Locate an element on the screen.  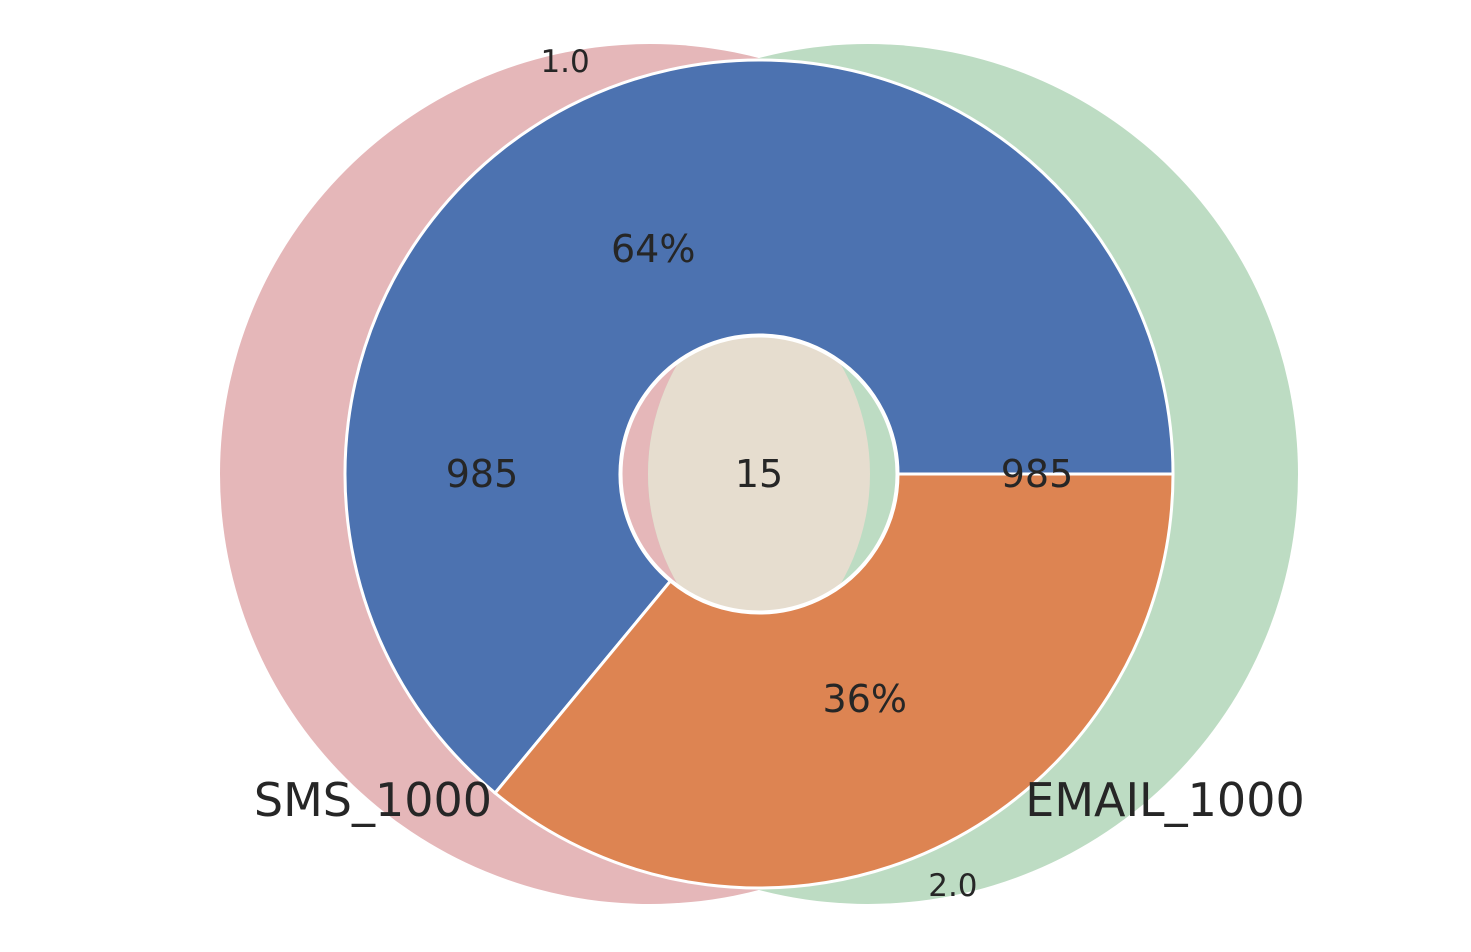
donut-percent-label-2.0: 36% is located at coordinates (865, 699).